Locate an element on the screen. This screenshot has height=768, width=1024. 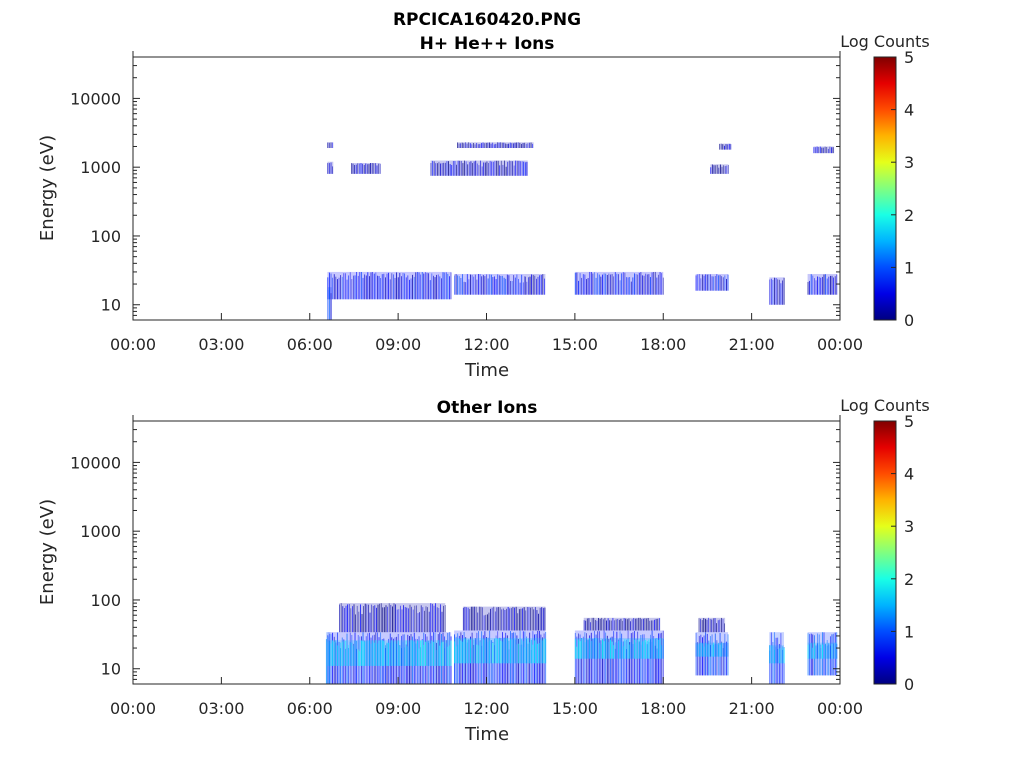
colorbar-tick-label: 0 is located at coordinates (909, 684).